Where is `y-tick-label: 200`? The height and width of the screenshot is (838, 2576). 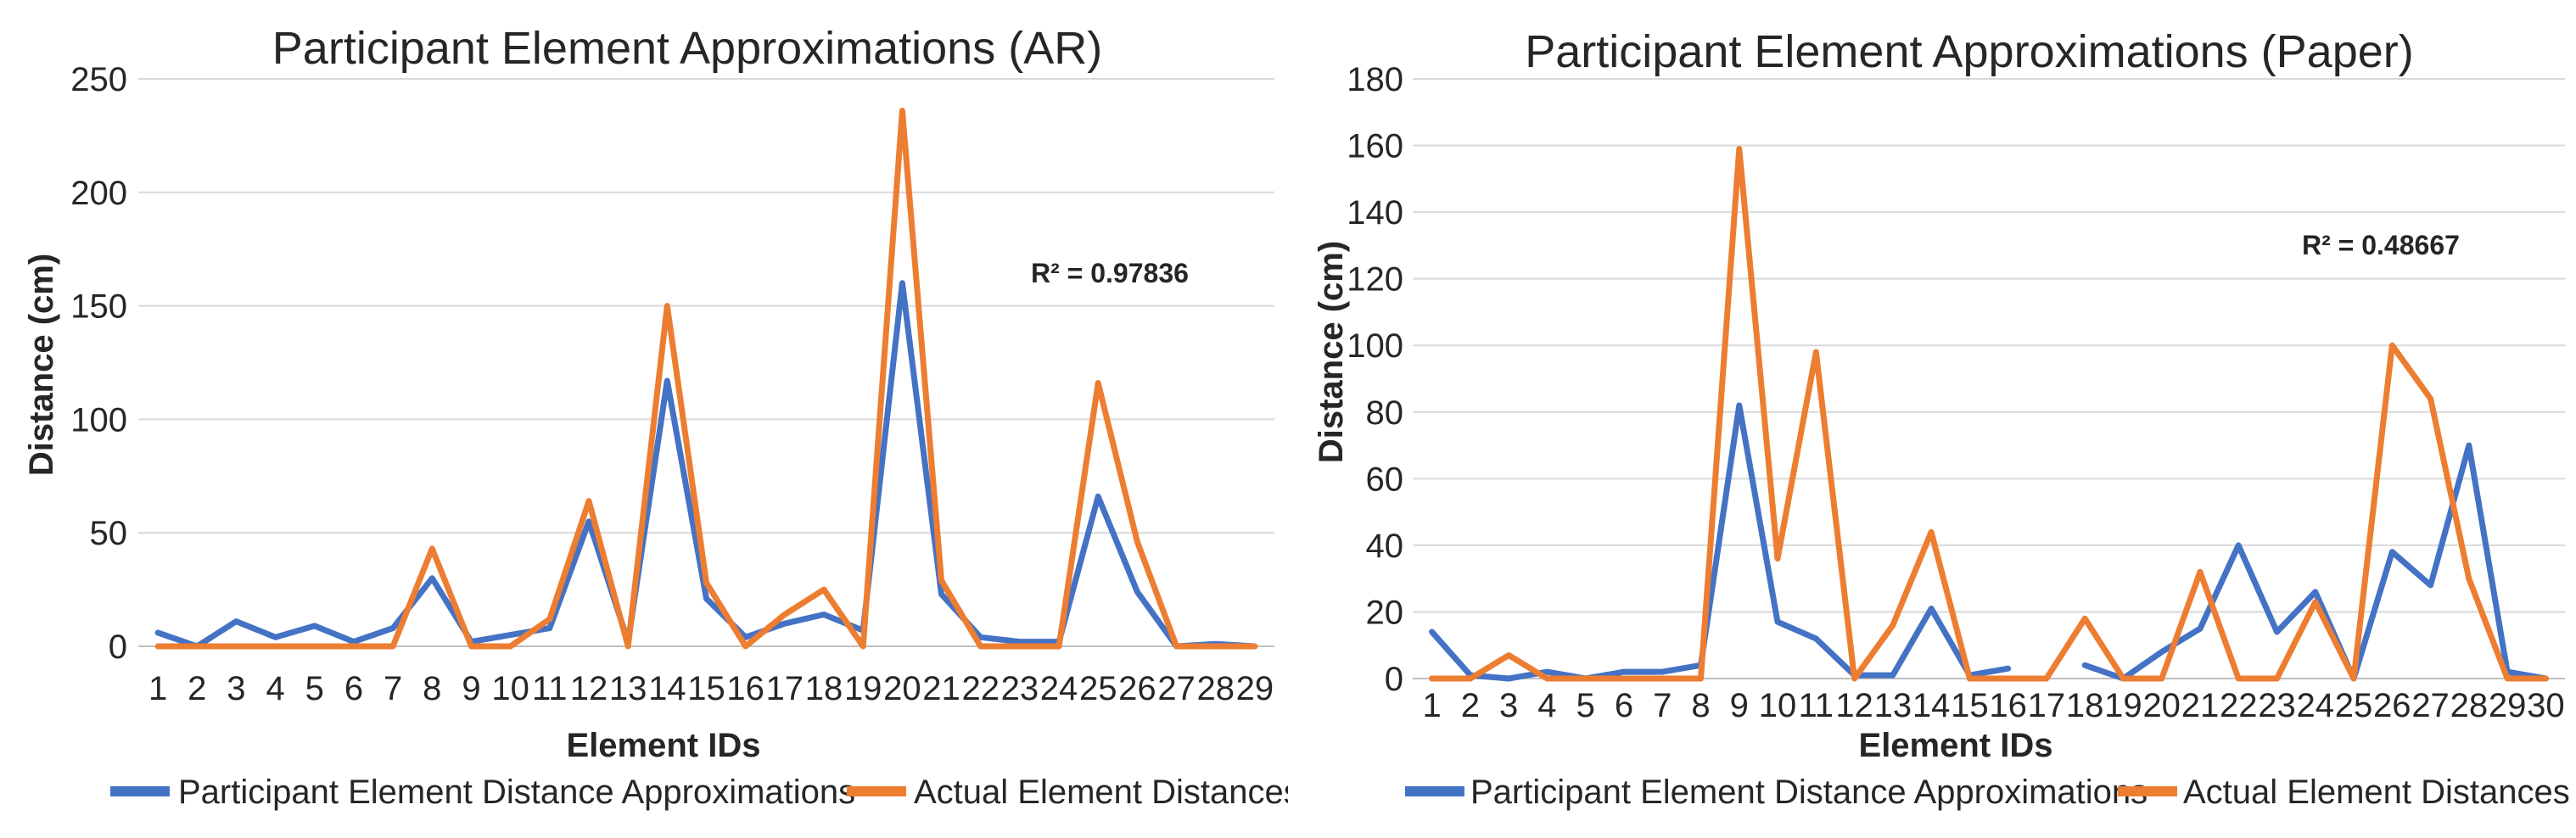 y-tick-label: 200 is located at coordinates (99, 193).